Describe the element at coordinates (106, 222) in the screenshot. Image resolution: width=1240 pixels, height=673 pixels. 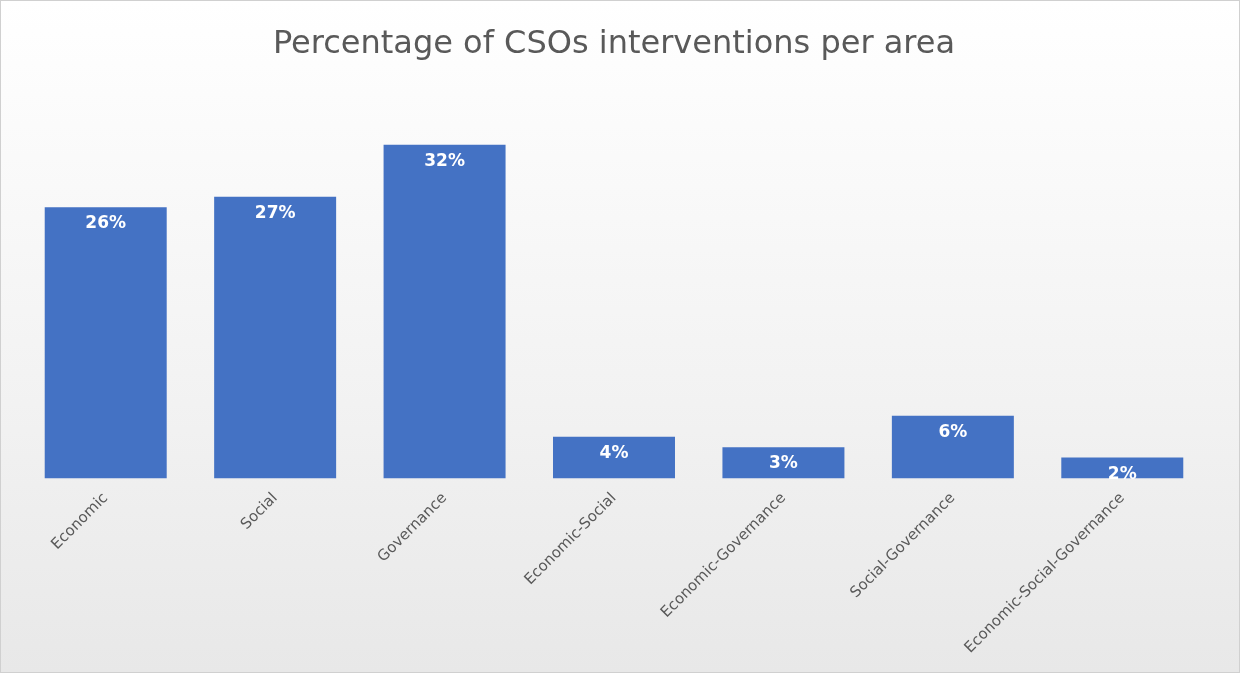
I see `data-label: 26%` at that location.